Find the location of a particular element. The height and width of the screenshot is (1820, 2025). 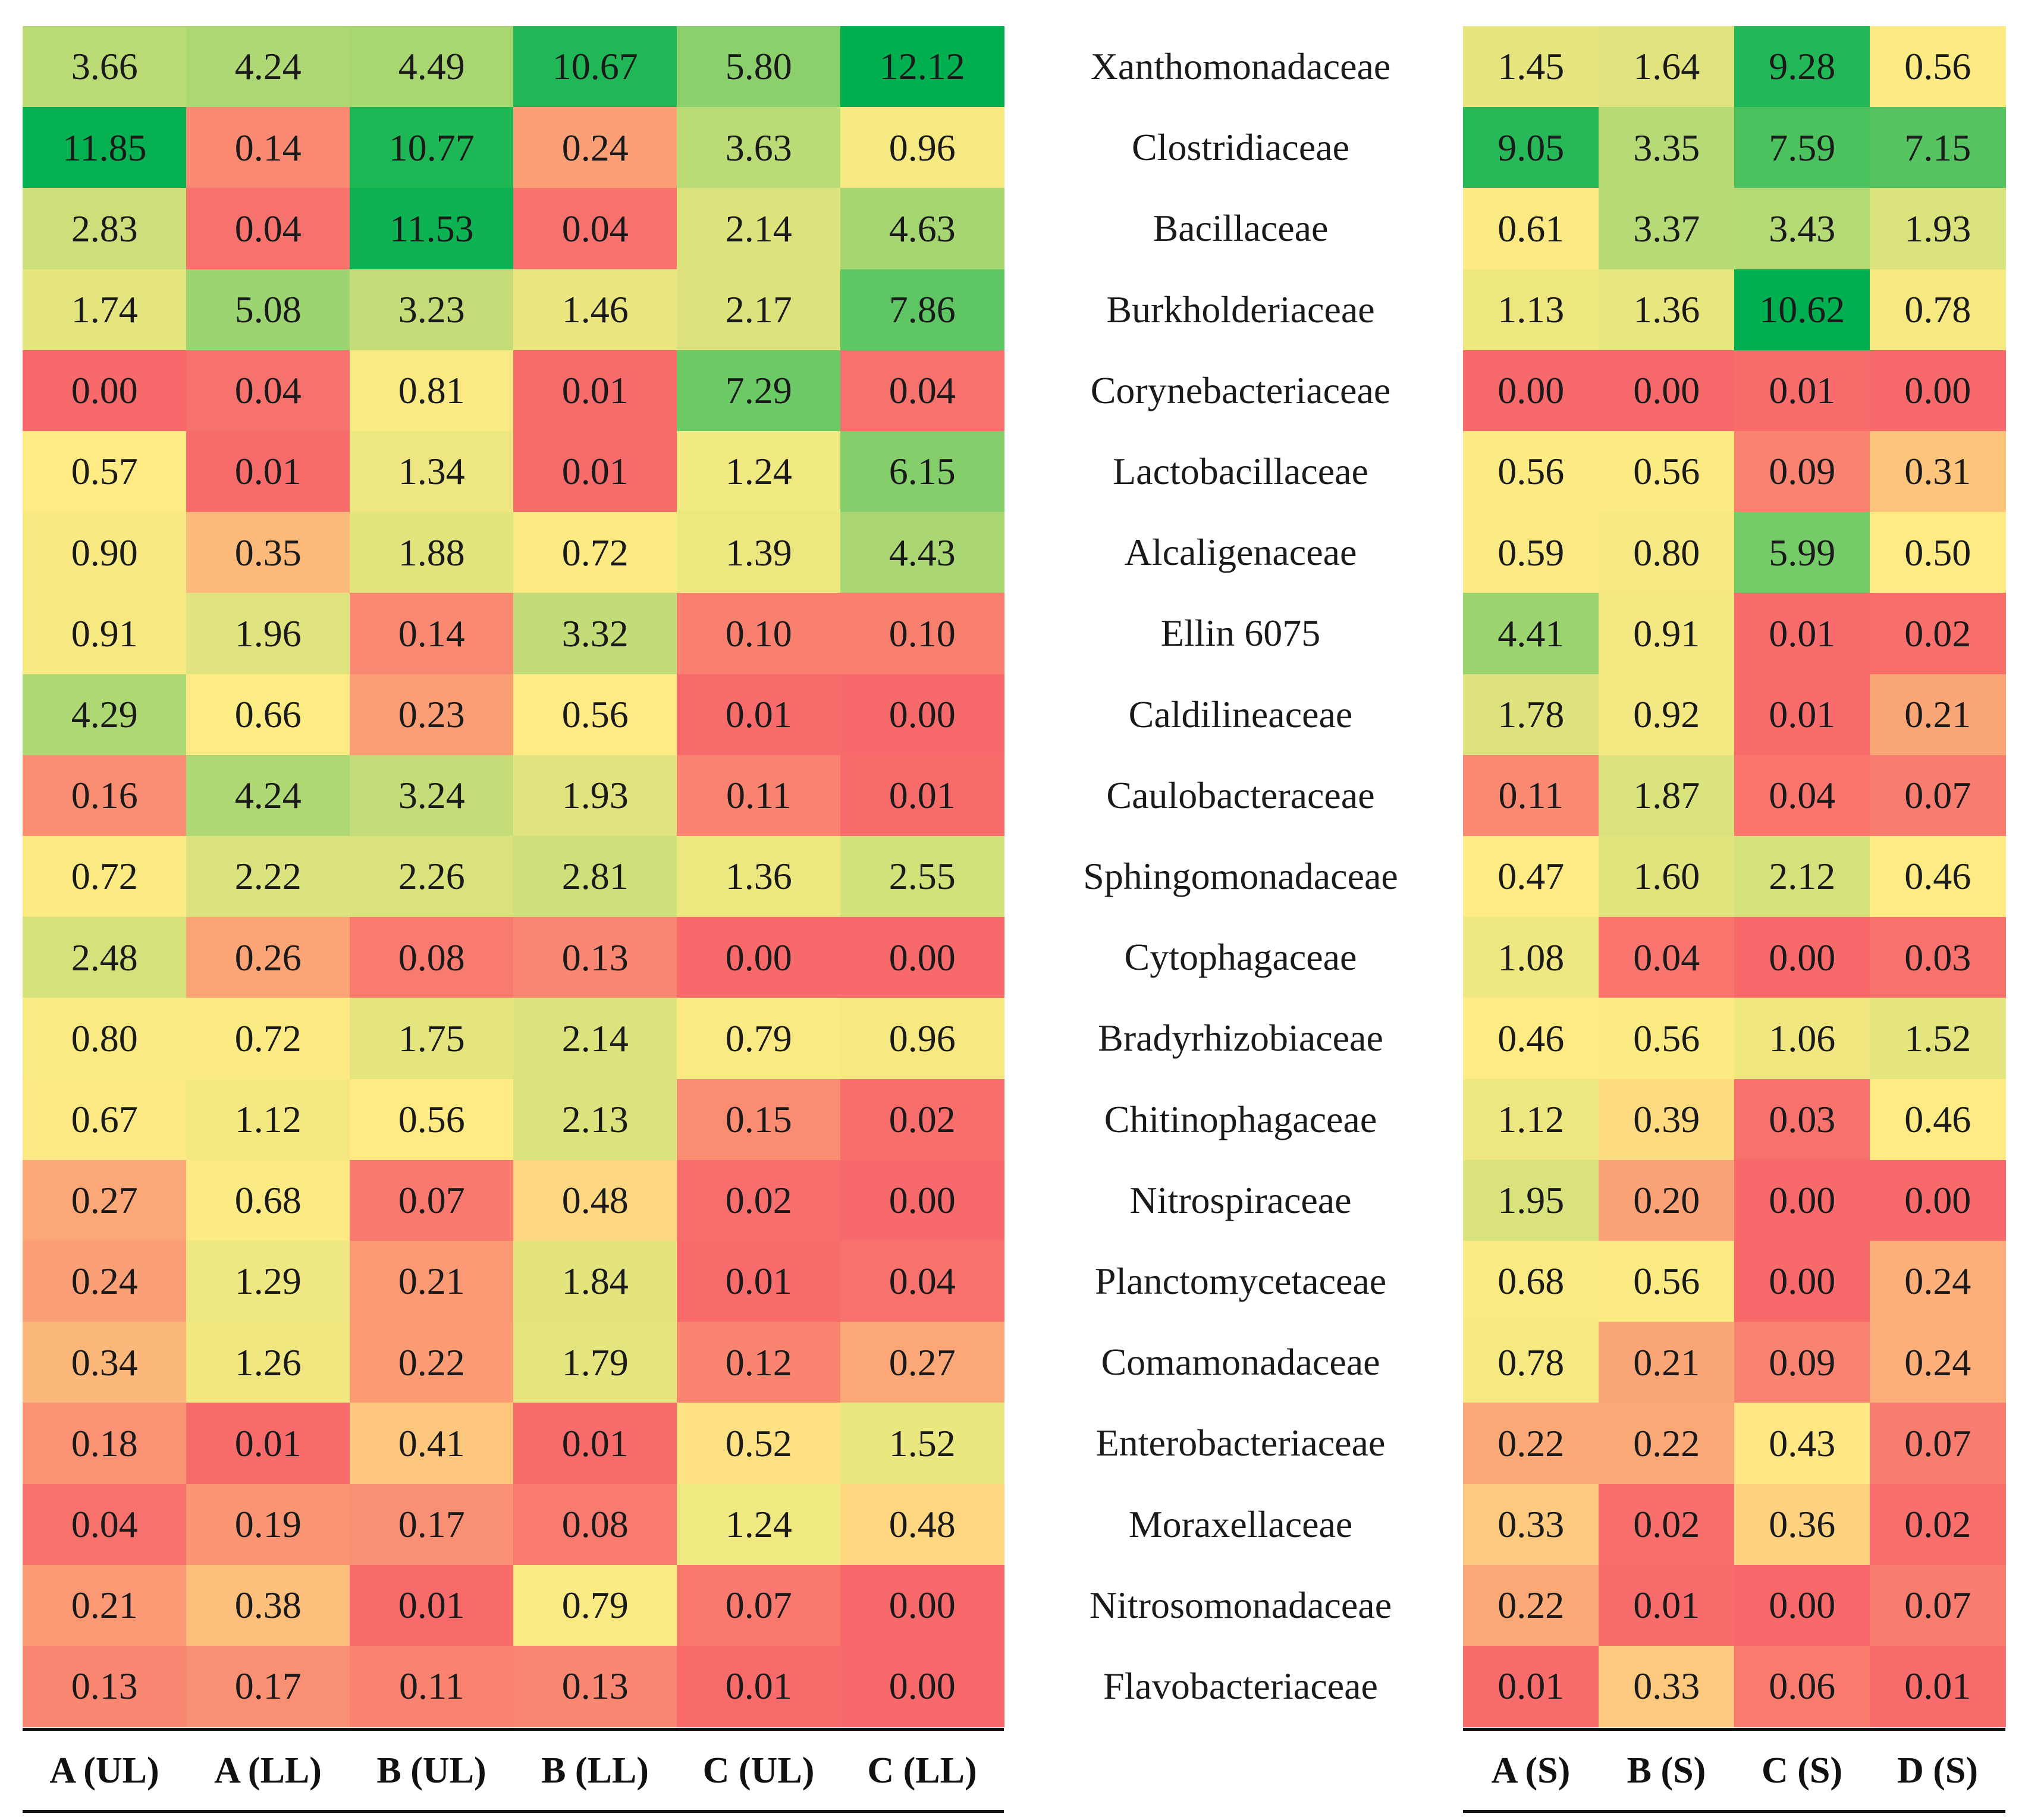

row-label: Burkholderiaceae is located at coordinates (1240, 309).